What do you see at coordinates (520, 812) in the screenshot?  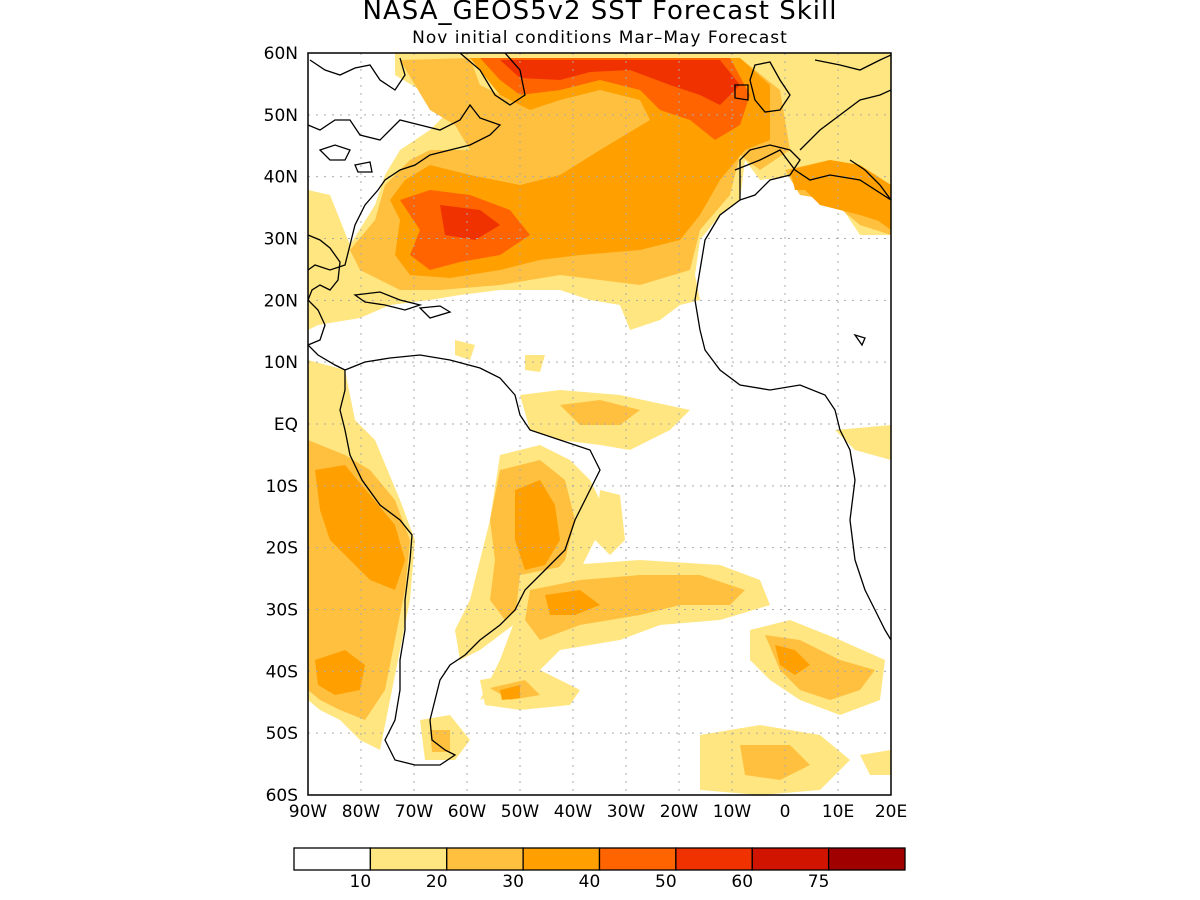 I see `lon-label: 50W` at bounding box center [520, 812].